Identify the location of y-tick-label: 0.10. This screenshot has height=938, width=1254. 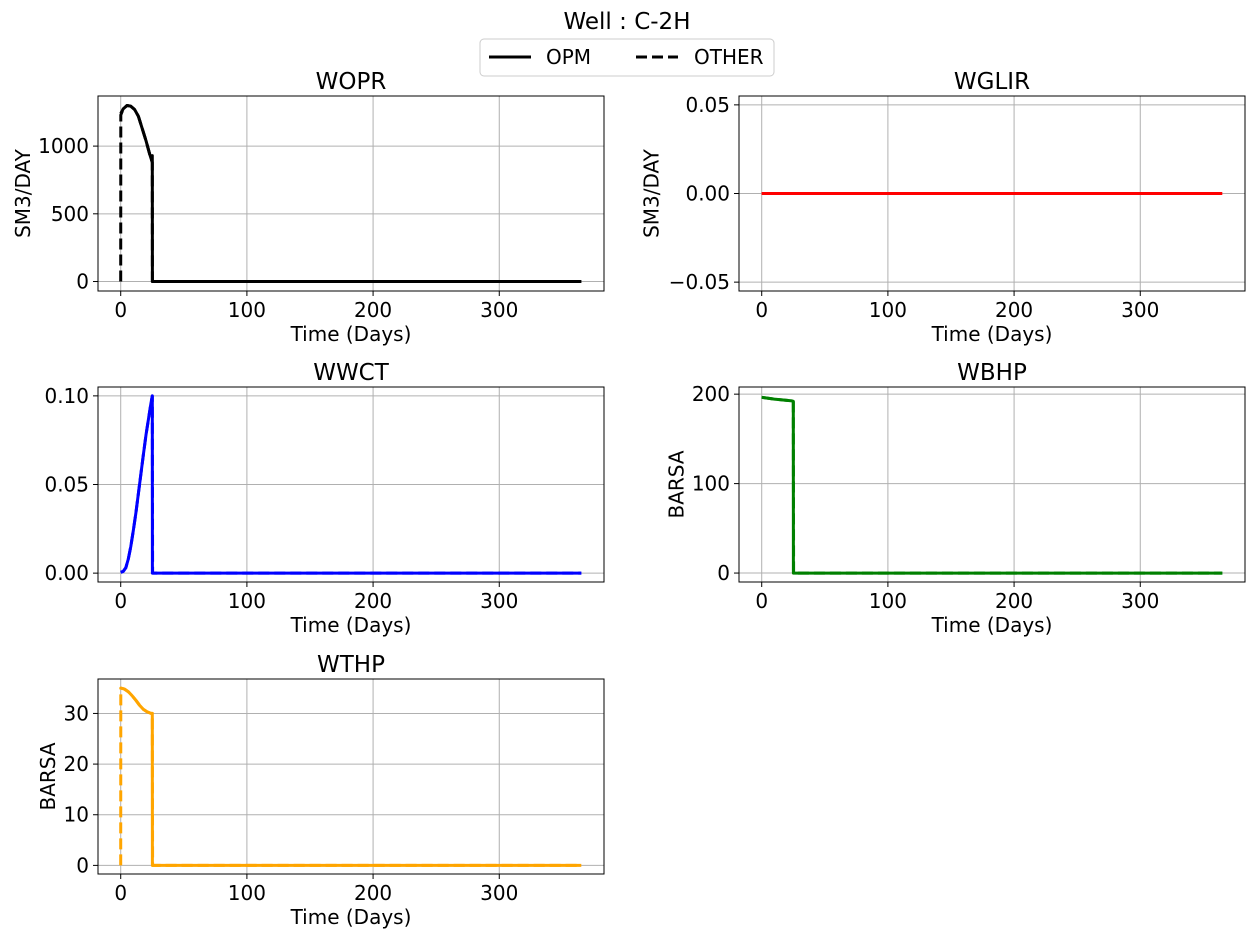
(66, 396).